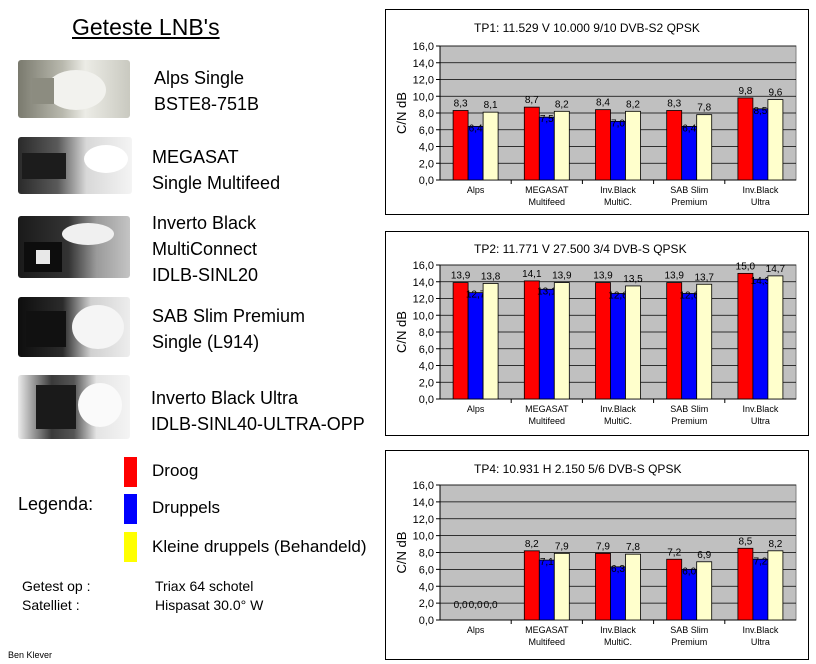  What do you see at coordinates (618, 123) in the screenshot?
I see `data-label: 7,0` at bounding box center [618, 123].